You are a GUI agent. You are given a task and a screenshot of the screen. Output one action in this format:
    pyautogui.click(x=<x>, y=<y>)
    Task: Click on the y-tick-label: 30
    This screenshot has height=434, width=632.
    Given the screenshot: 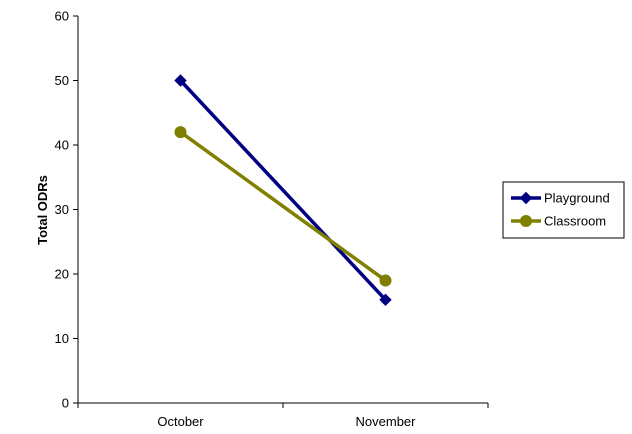 What is the action you would take?
    pyautogui.click(x=62, y=209)
    